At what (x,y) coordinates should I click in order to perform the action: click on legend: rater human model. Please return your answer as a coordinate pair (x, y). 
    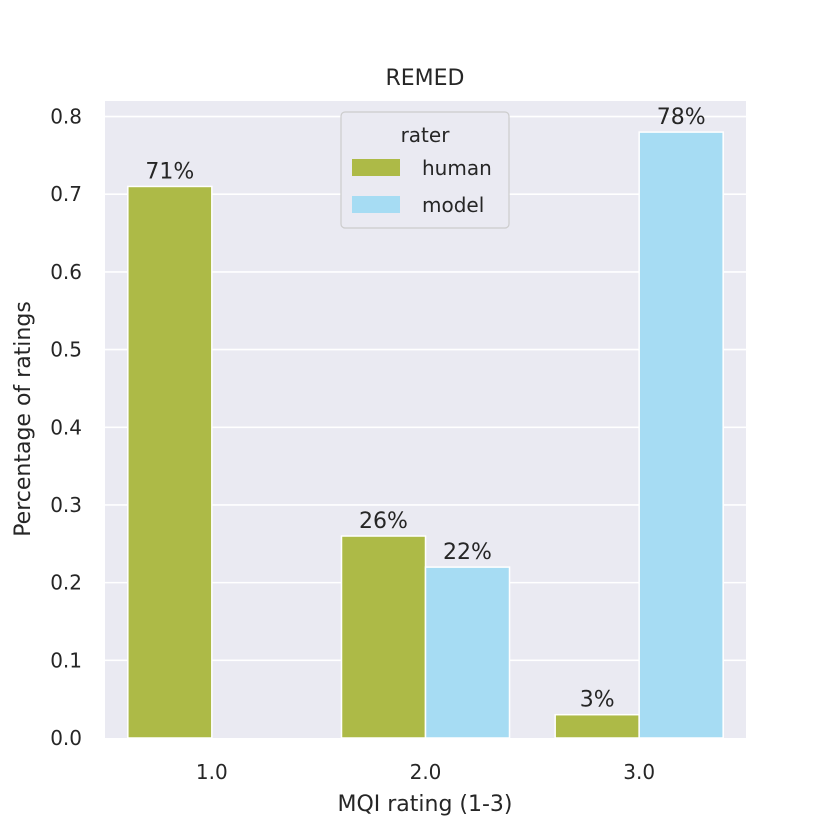
    Looking at the image, I should click on (425, 170).